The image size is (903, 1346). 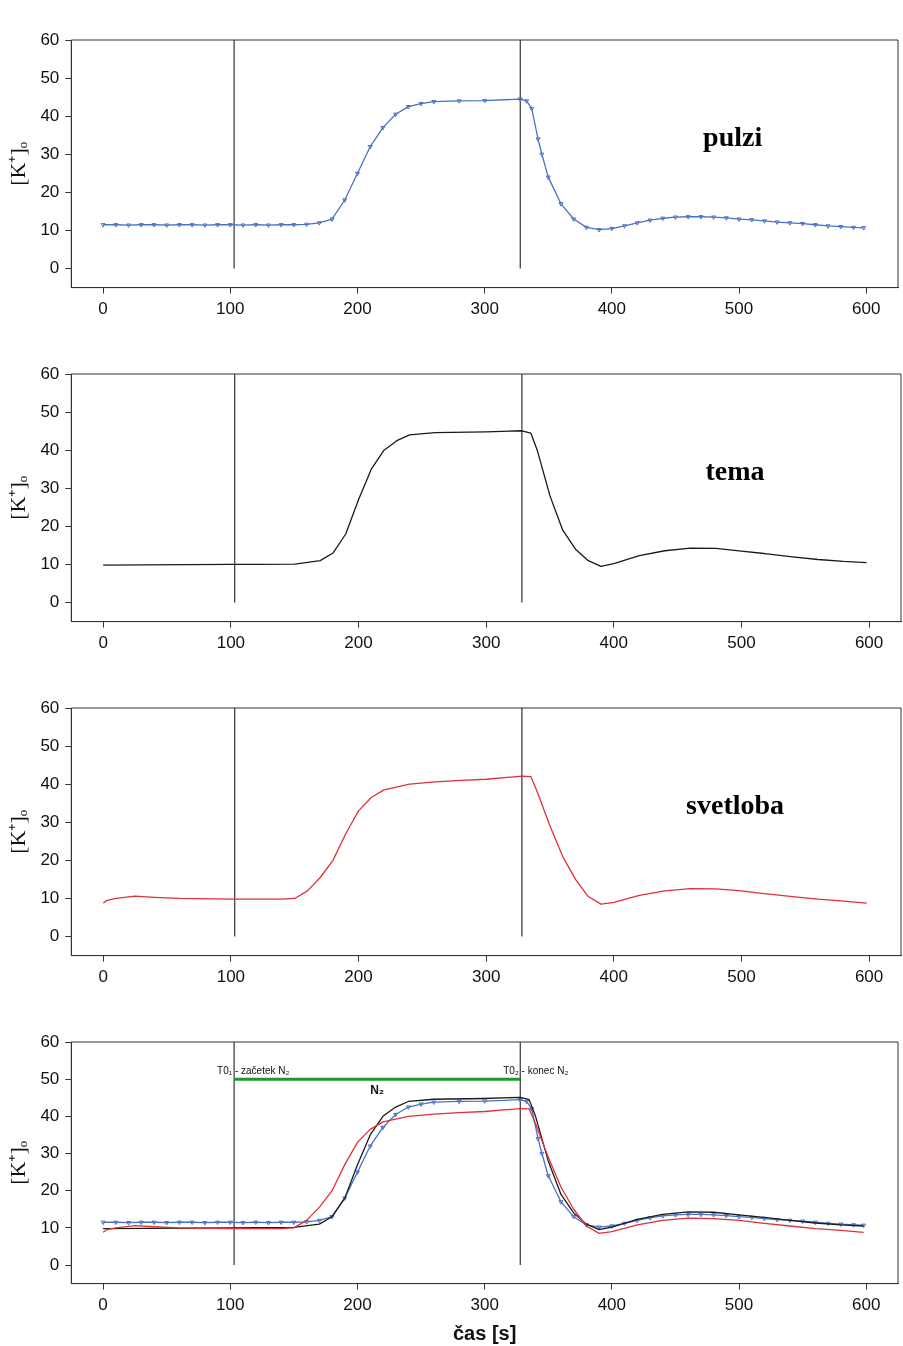 I want to click on annotation: T0₂ - konec N₂, so click(x=536, y=1070).